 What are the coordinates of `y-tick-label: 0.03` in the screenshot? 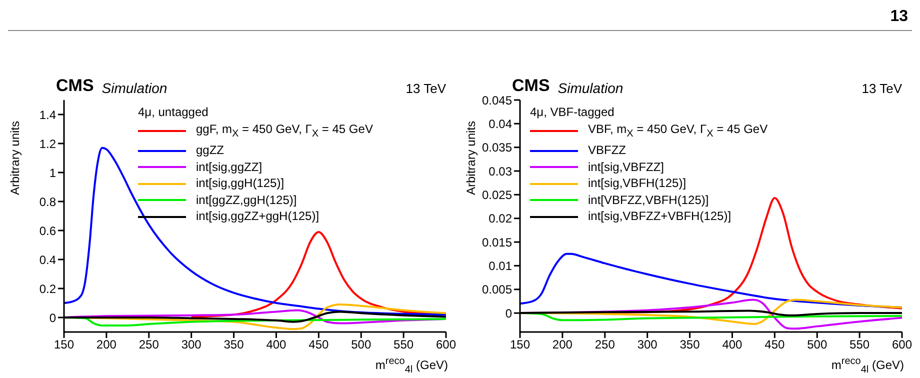 It's located at (500, 171).